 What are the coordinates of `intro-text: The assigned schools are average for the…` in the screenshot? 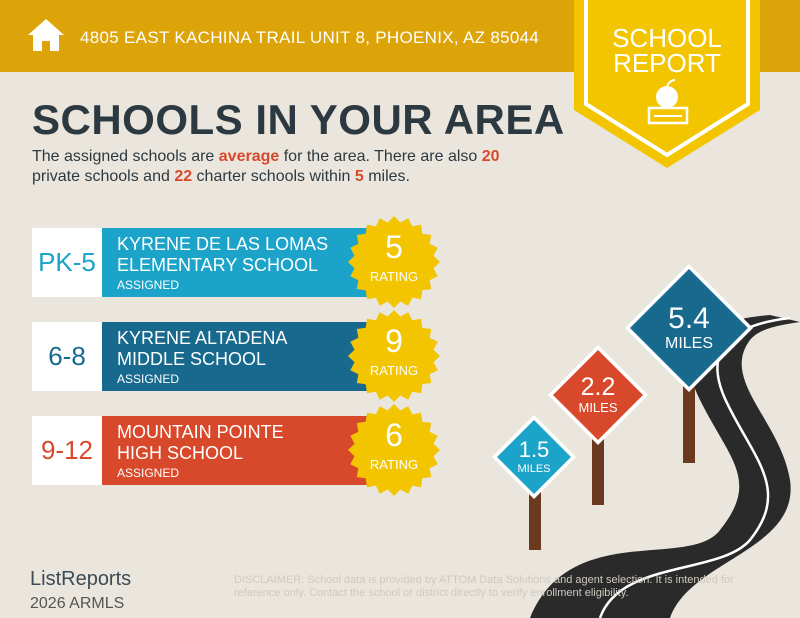 It's located at (266, 166).